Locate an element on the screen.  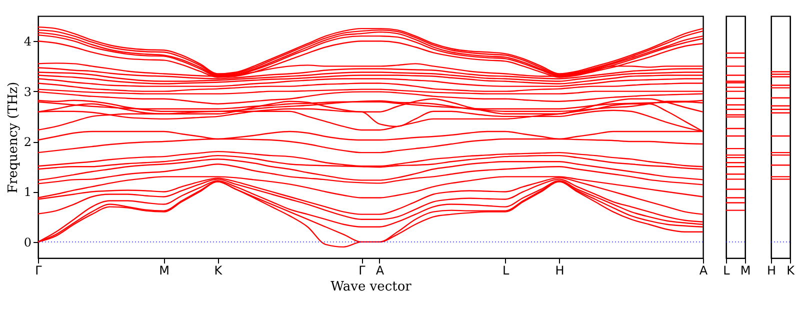
y-tick-label: 1 is located at coordinates (28, 192).